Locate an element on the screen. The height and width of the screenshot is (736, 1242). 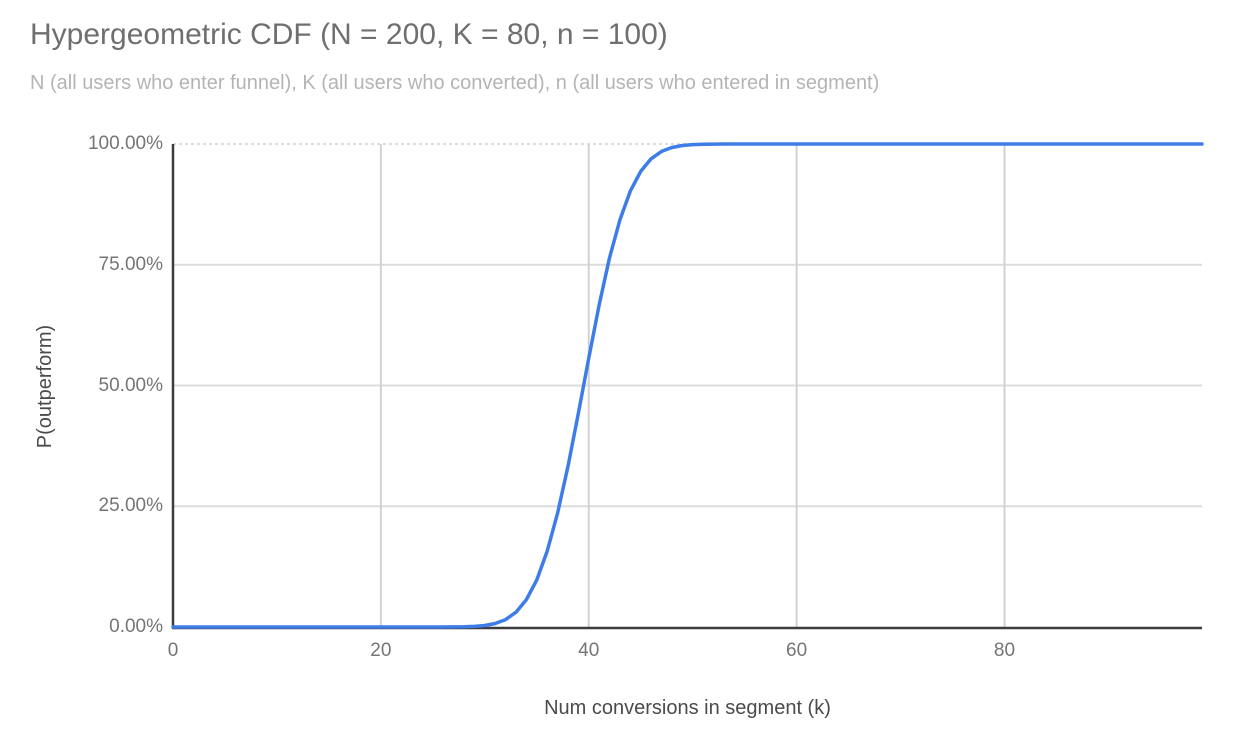
x-tick-label: 20 is located at coordinates (381, 650).